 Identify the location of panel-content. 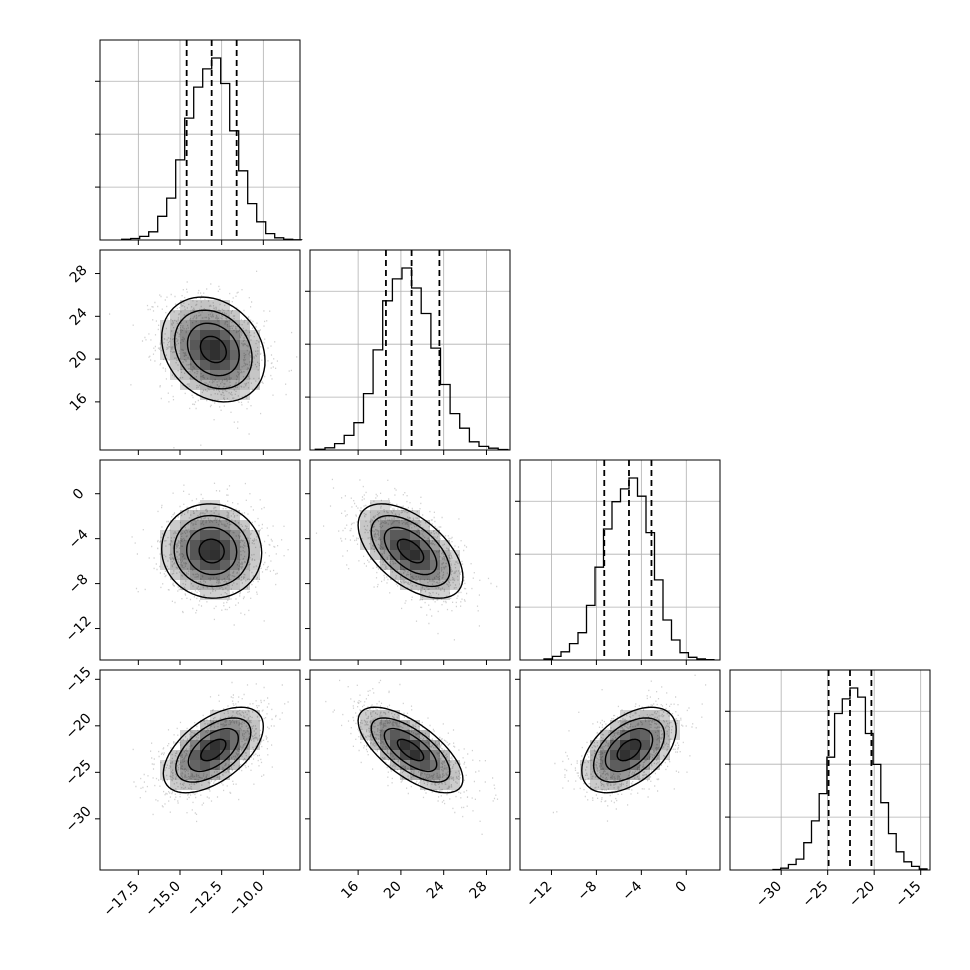
(210, 752).